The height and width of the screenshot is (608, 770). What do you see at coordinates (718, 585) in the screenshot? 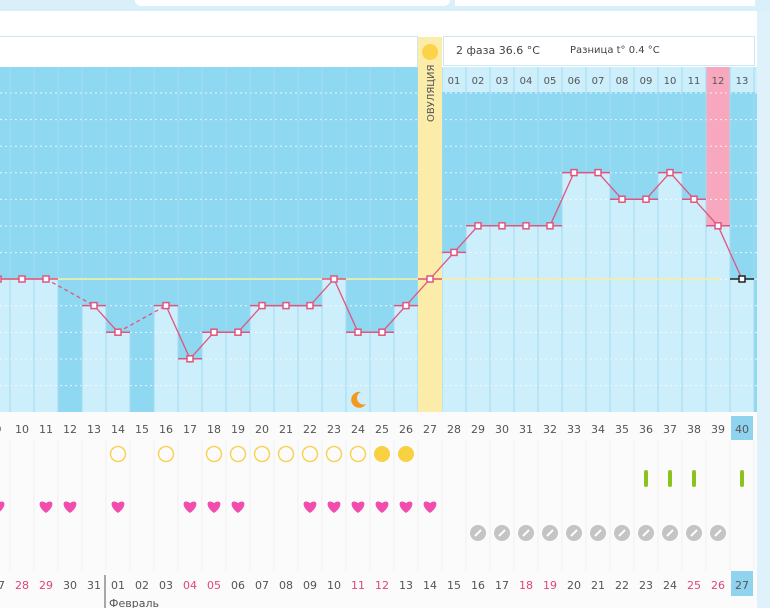
I see `calendar-date: 26` at bounding box center [718, 585].